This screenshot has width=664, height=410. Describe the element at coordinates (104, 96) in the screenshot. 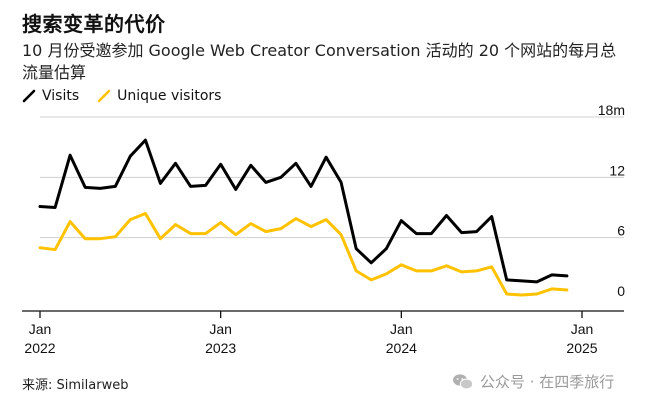

I see `legend-swatch-unique-visitors` at that location.